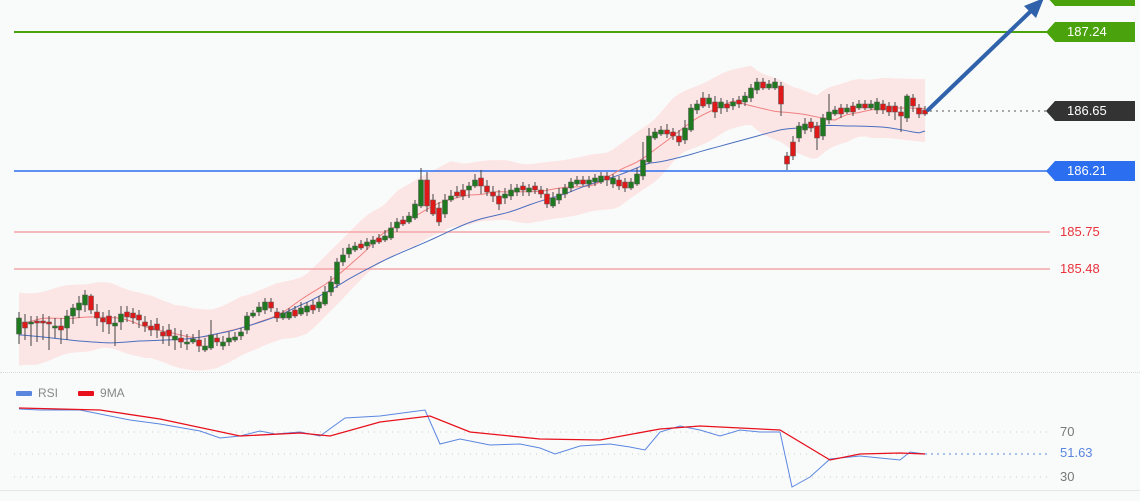  Describe the element at coordinates (1080, 268) in the screenshot. I see `level-2-label: 185.48` at that location.